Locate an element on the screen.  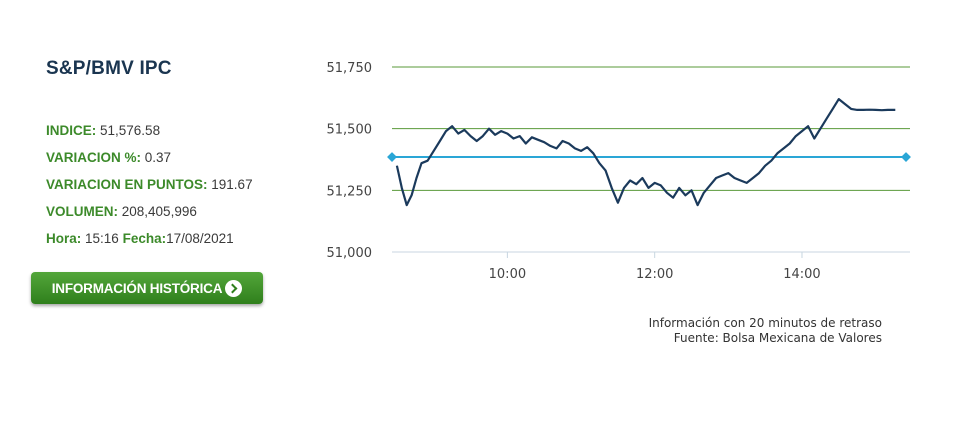
x-tick-label: 10:00 is located at coordinates (507, 274).